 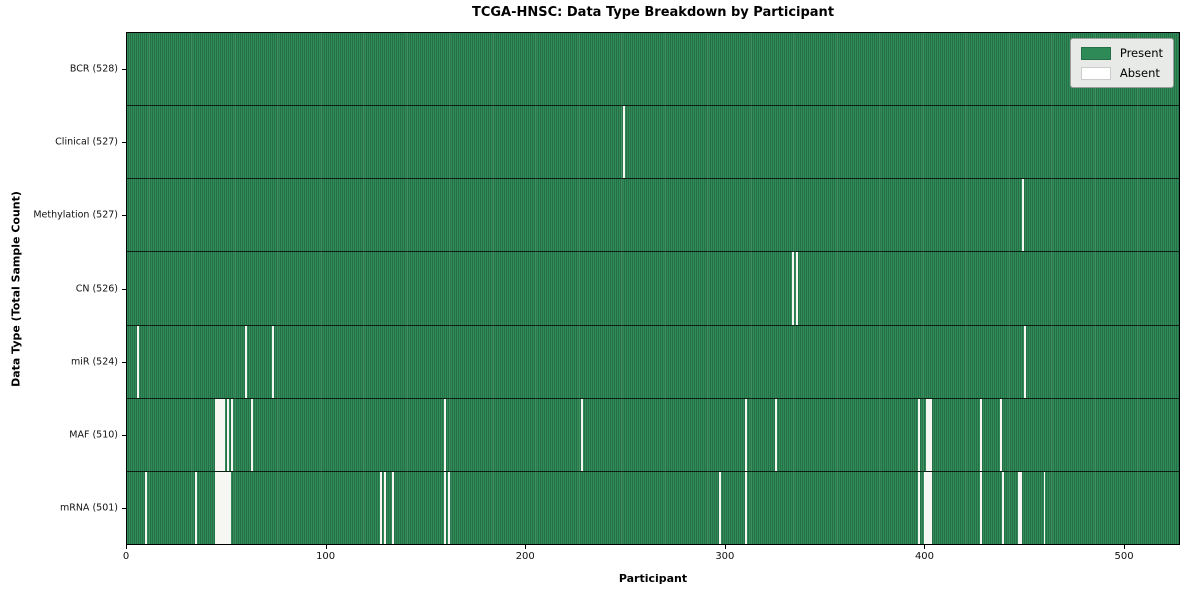 What do you see at coordinates (86, 142) in the screenshot?
I see `ytick-label-clinical: Clinical (527)` at bounding box center [86, 142].